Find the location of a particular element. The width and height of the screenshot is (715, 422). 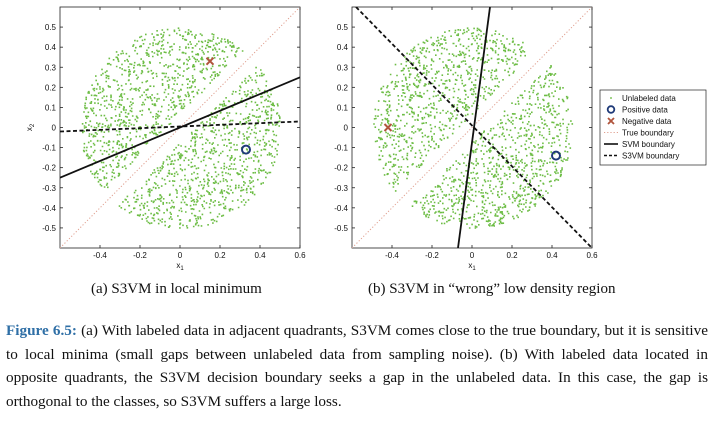

figure-label: Figure 6.5: is located at coordinates (41, 330).